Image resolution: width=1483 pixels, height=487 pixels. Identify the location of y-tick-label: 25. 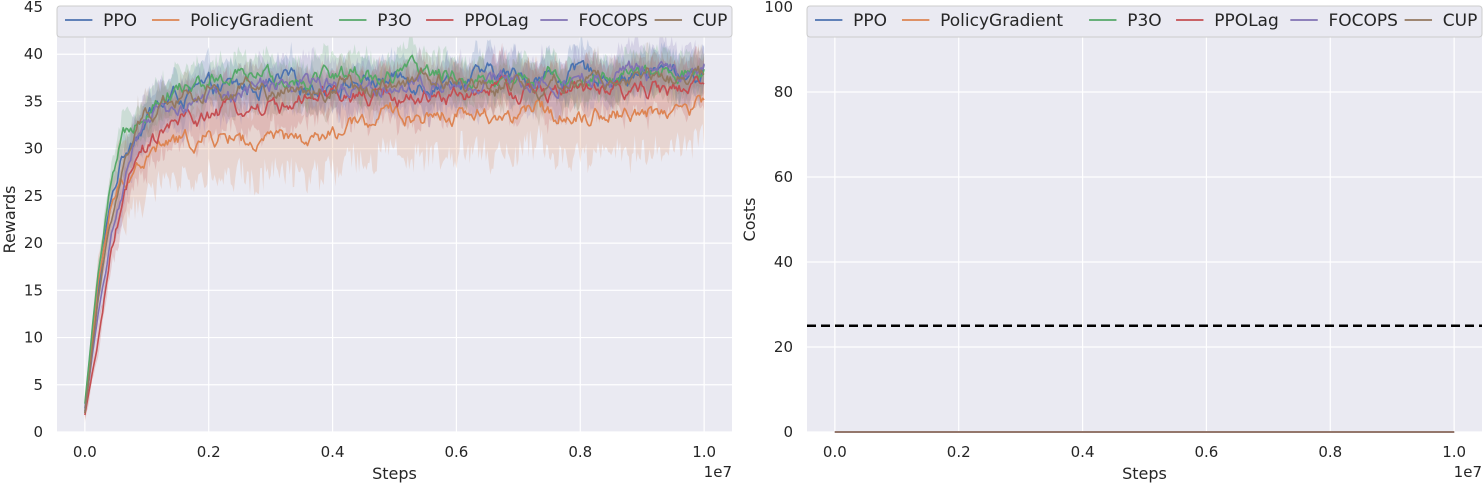
(33, 196).